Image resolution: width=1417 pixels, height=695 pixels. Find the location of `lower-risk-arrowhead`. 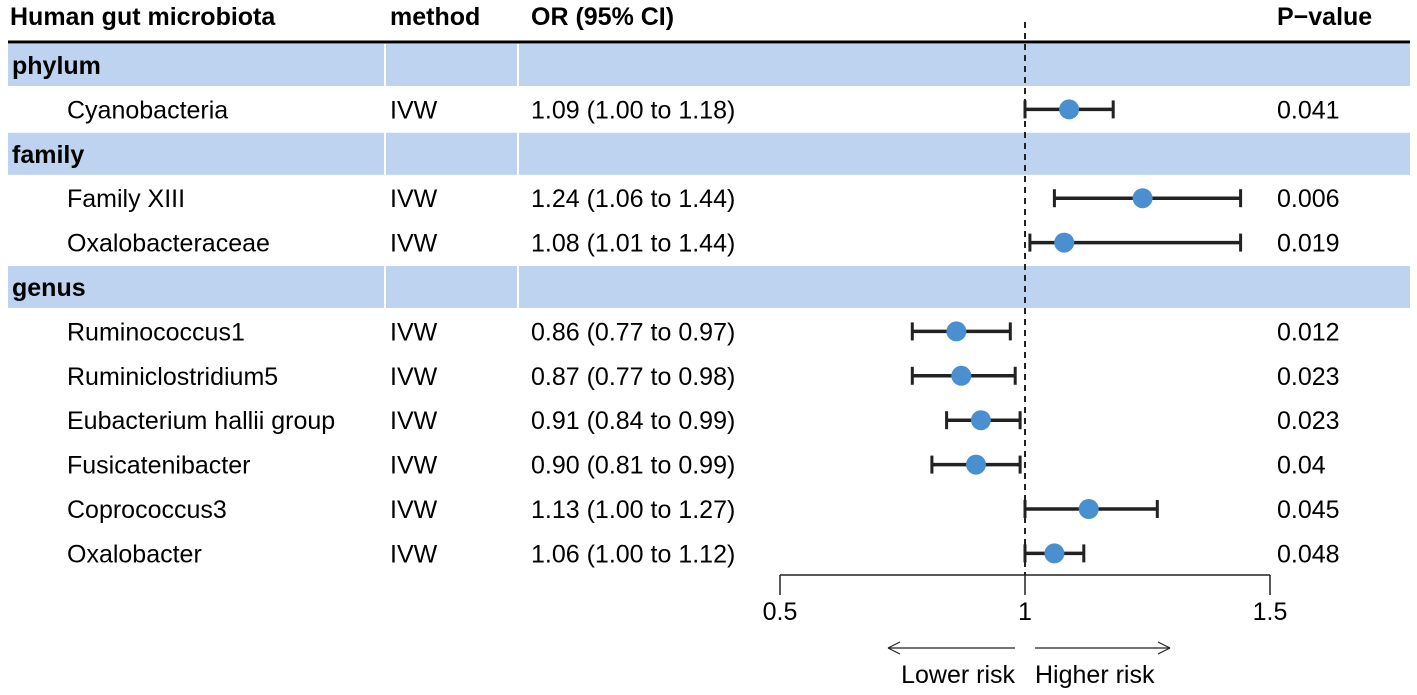

lower-risk-arrowhead is located at coordinates (894, 648).